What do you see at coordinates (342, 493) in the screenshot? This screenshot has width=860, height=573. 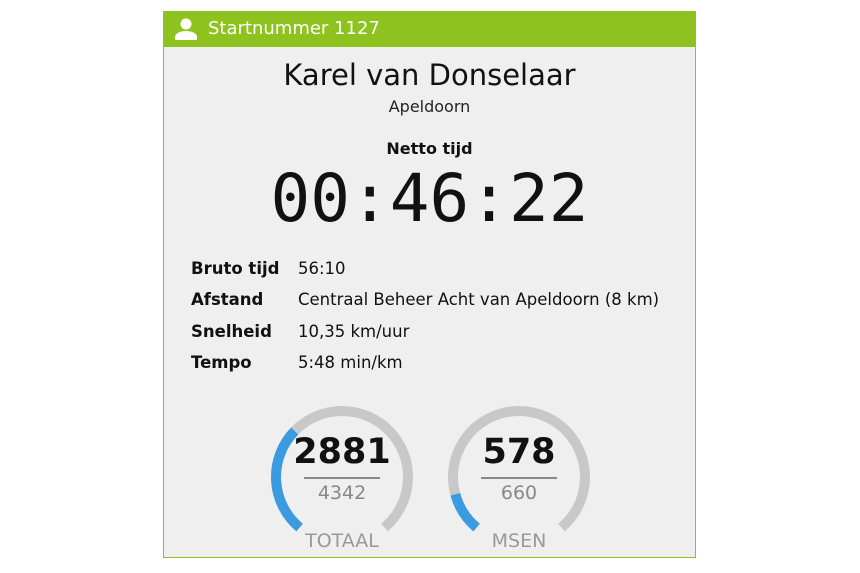 I see `gauge-total-count: 4342` at bounding box center [342, 493].